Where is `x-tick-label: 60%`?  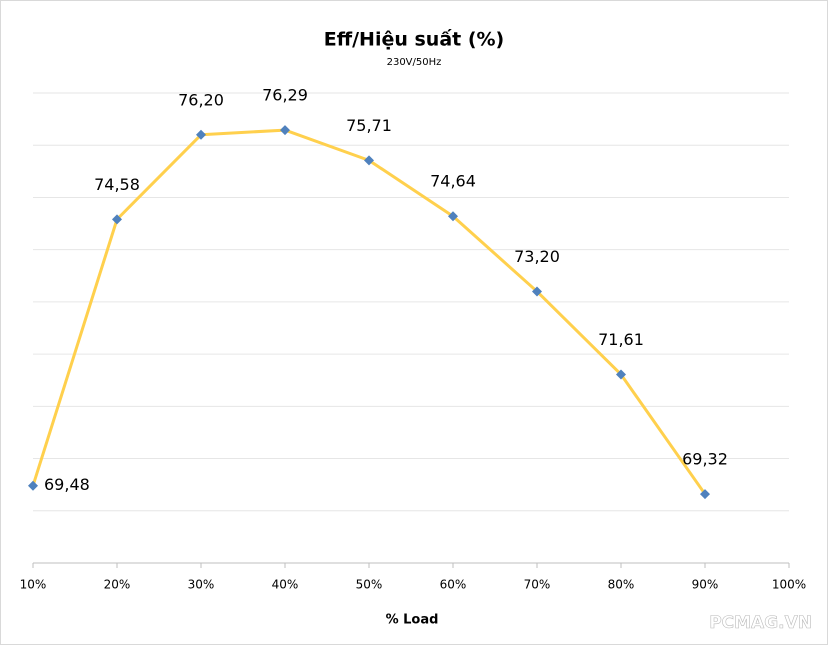
x-tick-label: 60% is located at coordinates (453, 585).